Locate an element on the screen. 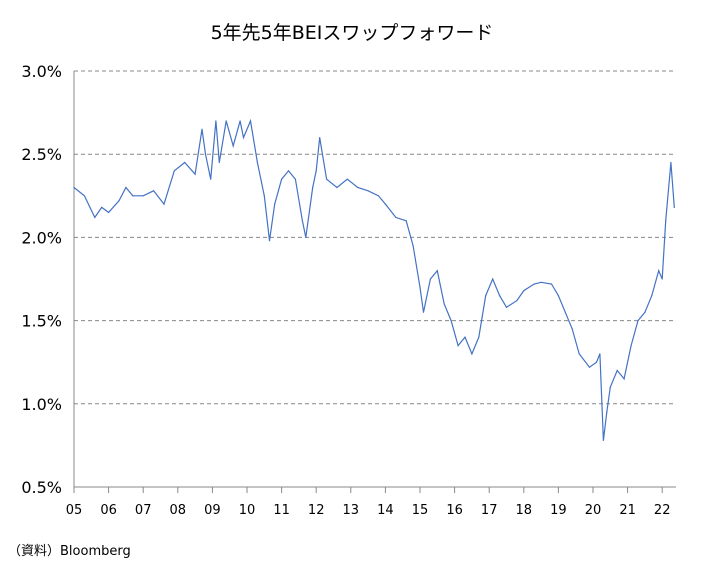 The height and width of the screenshot is (576, 704). chart-title: 5年先5年BEIスワップフォワード is located at coordinates (352, 33).